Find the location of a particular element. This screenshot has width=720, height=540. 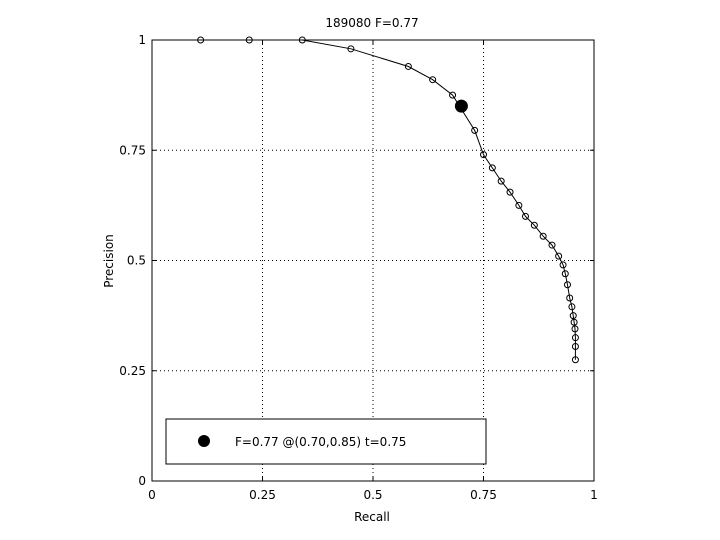

legend-box: F=0.77 @(0.70,0.85) t=0.75 is located at coordinates (326, 441).